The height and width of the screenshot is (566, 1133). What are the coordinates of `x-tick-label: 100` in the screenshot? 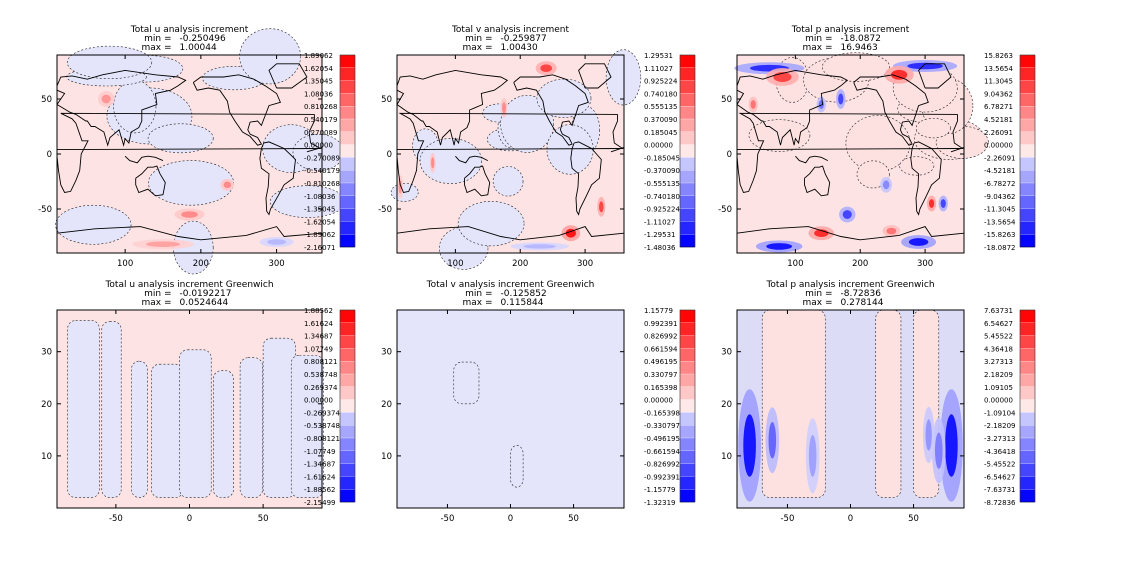 It's located at (795, 264).